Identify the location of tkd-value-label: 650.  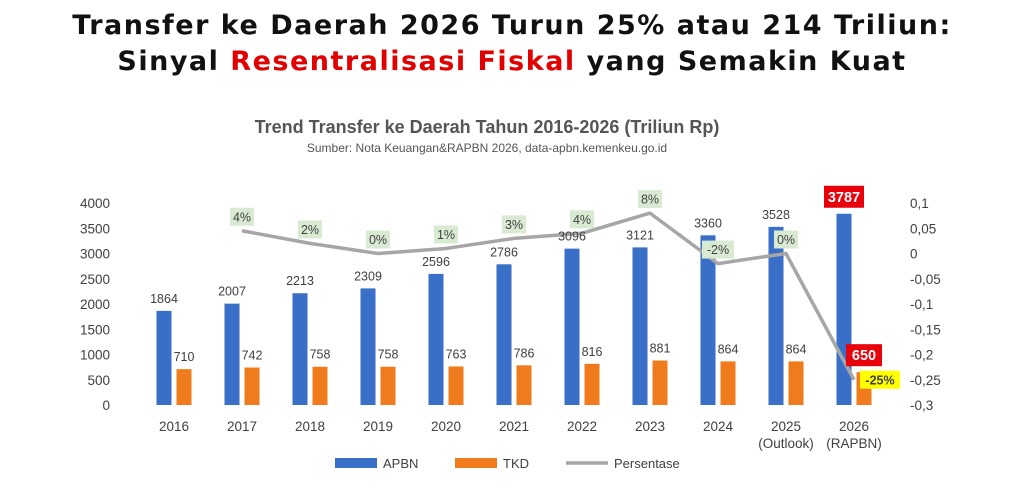
(864, 356).